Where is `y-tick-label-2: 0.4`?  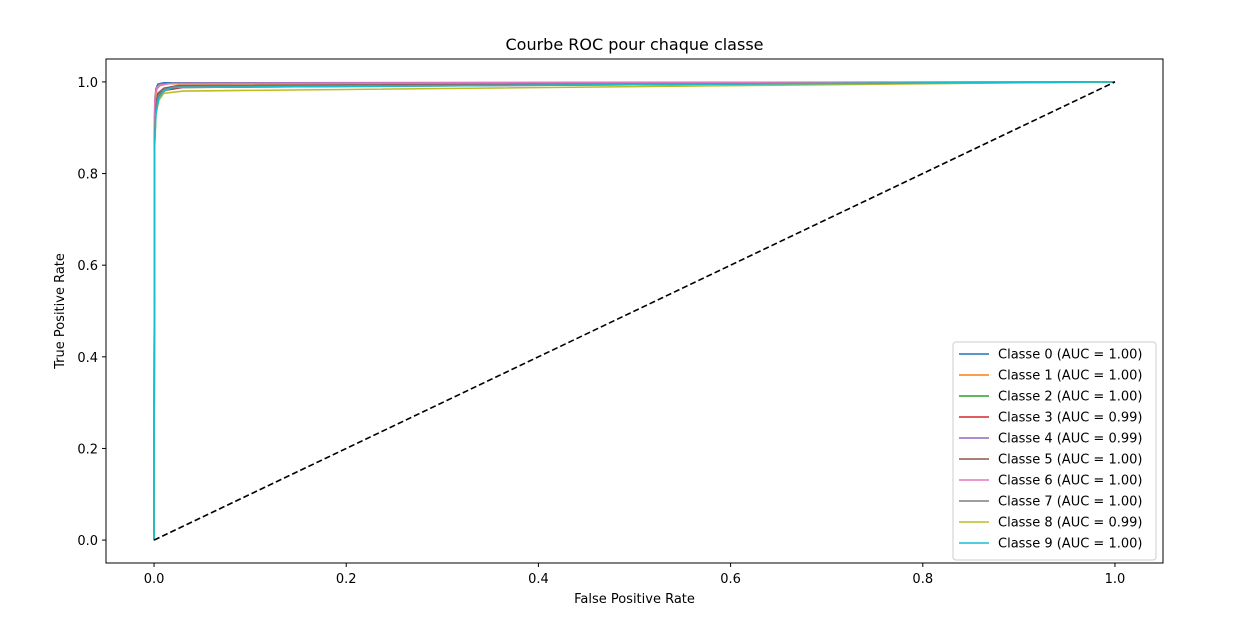
y-tick-label-2: 0.4 is located at coordinates (87, 358).